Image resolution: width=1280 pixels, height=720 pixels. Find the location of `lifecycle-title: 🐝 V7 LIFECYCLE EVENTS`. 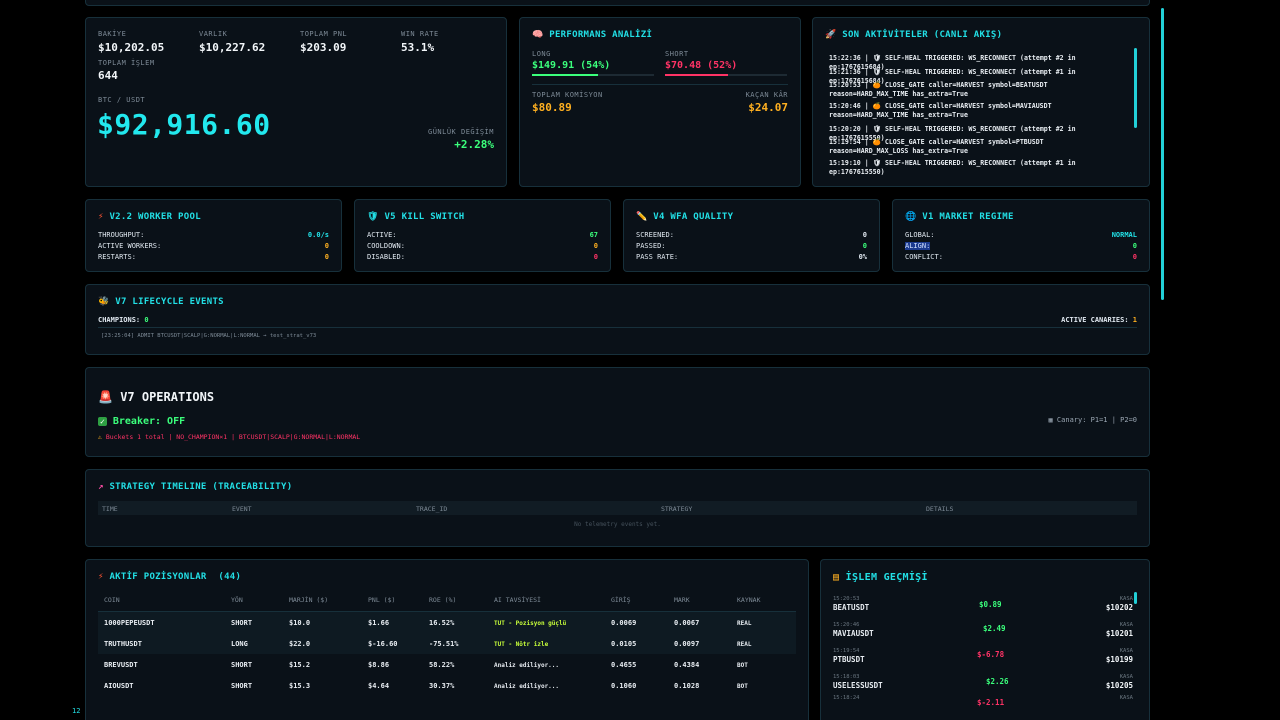

lifecycle-title: 🐝 V7 LIFECYCLE EVENTS is located at coordinates (161, 302).